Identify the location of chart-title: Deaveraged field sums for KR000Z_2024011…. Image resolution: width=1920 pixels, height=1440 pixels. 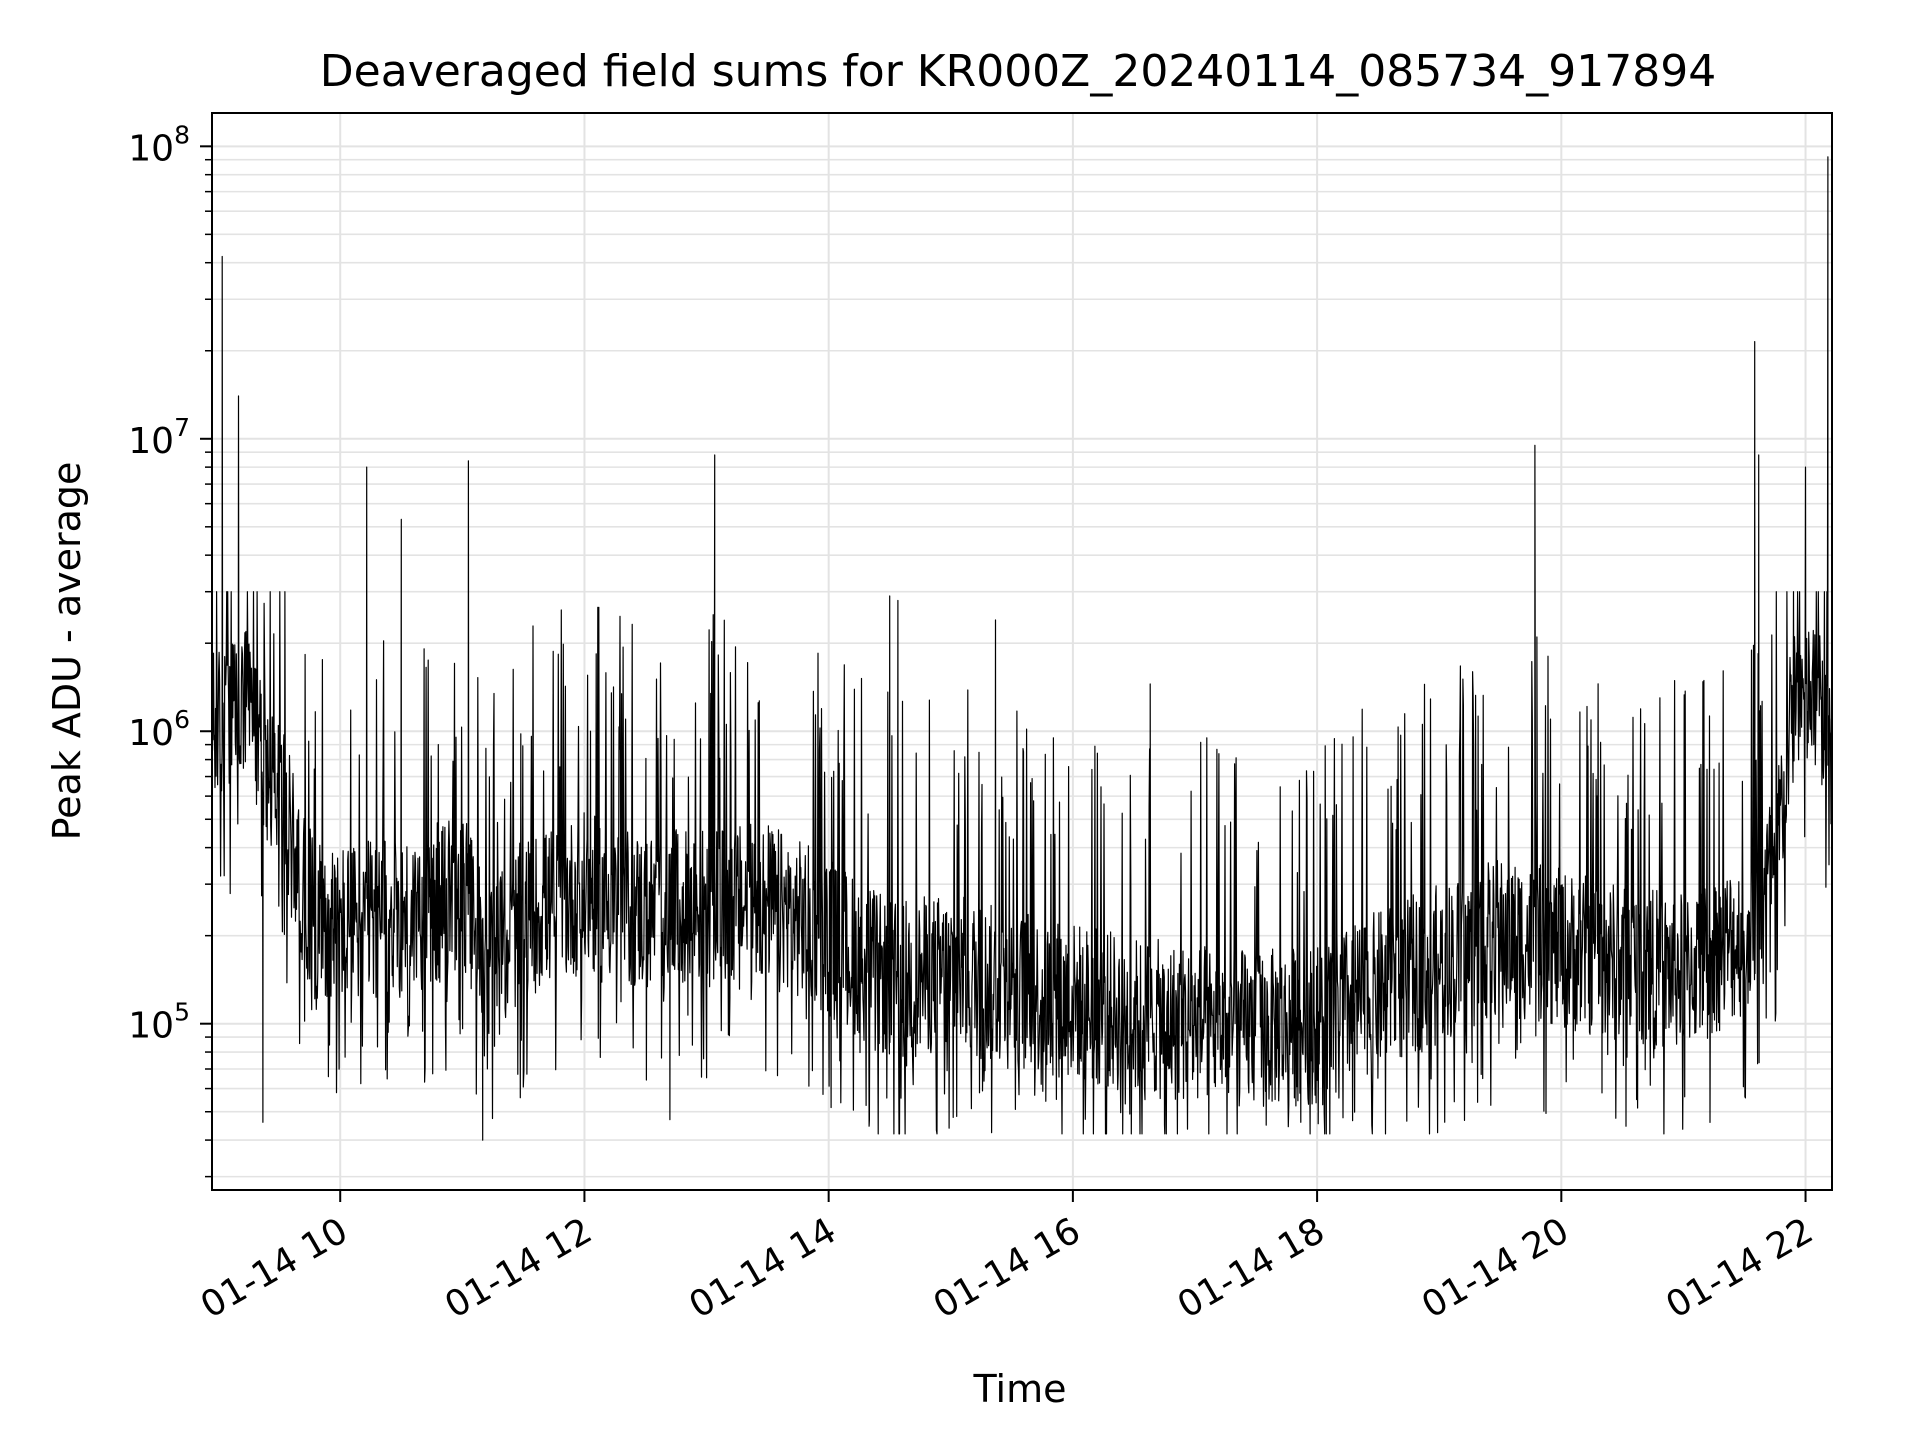
(1018, 71).